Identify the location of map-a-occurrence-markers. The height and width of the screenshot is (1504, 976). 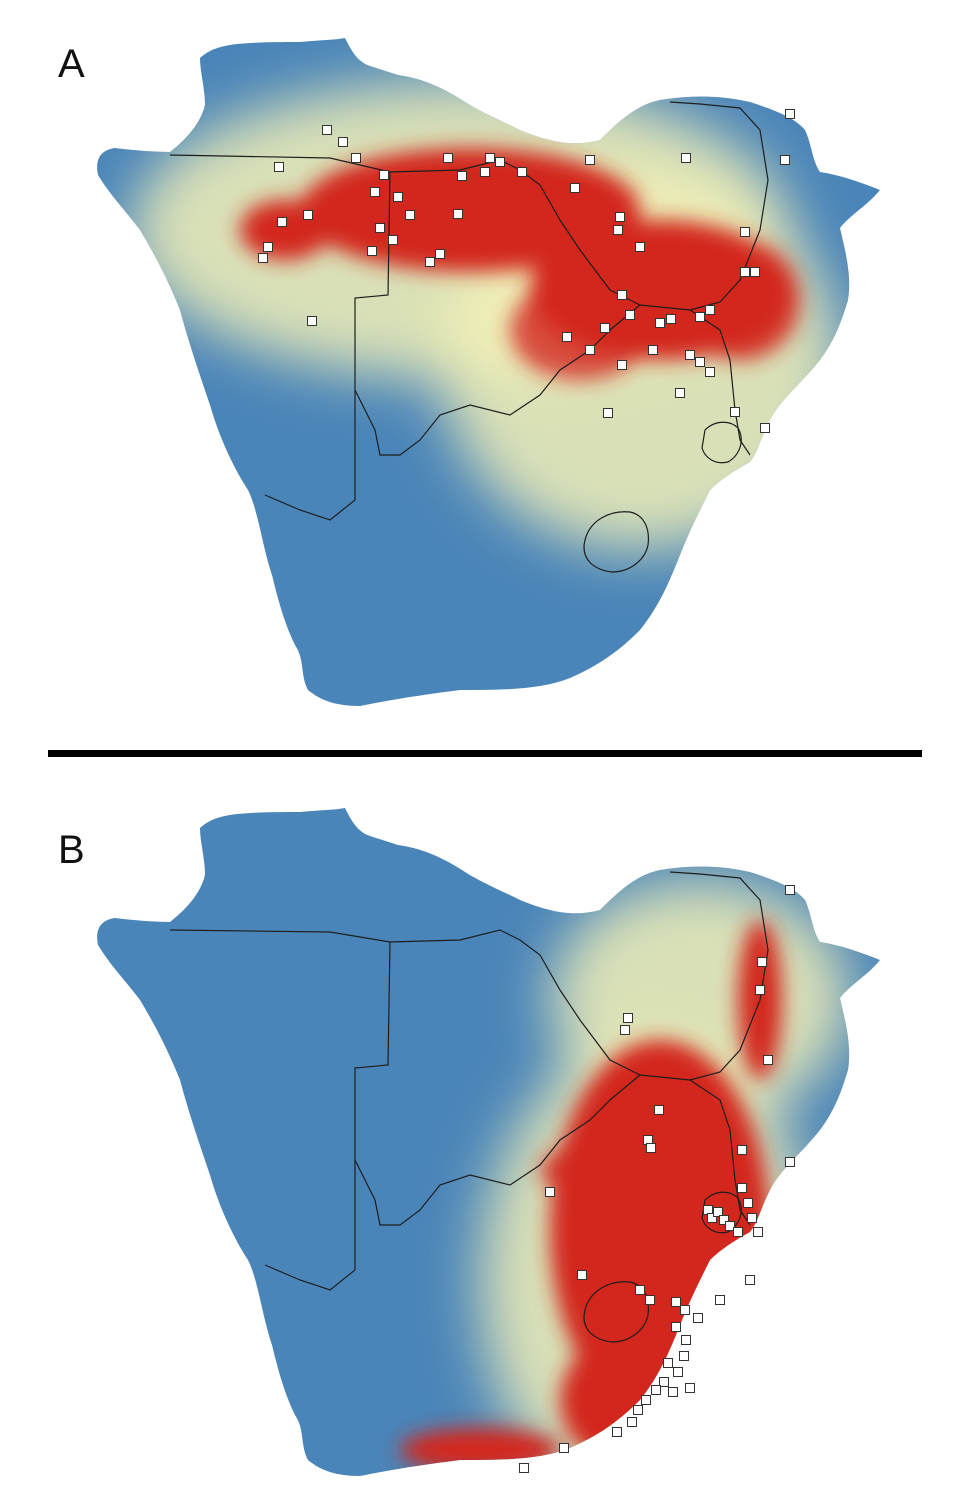
(526, 271).